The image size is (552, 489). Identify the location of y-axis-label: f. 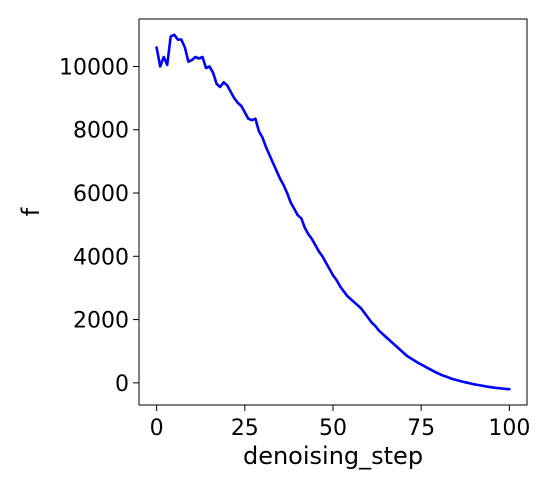
(31, 211).